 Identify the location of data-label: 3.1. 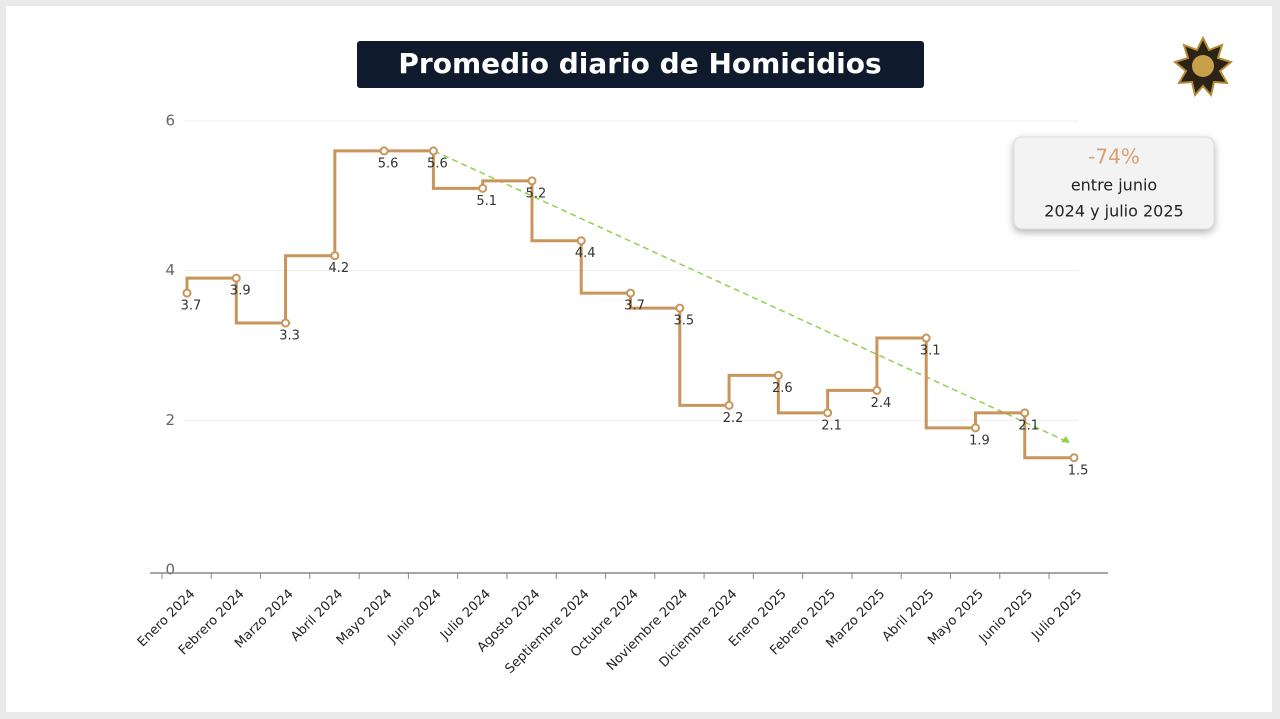
(930, 351).